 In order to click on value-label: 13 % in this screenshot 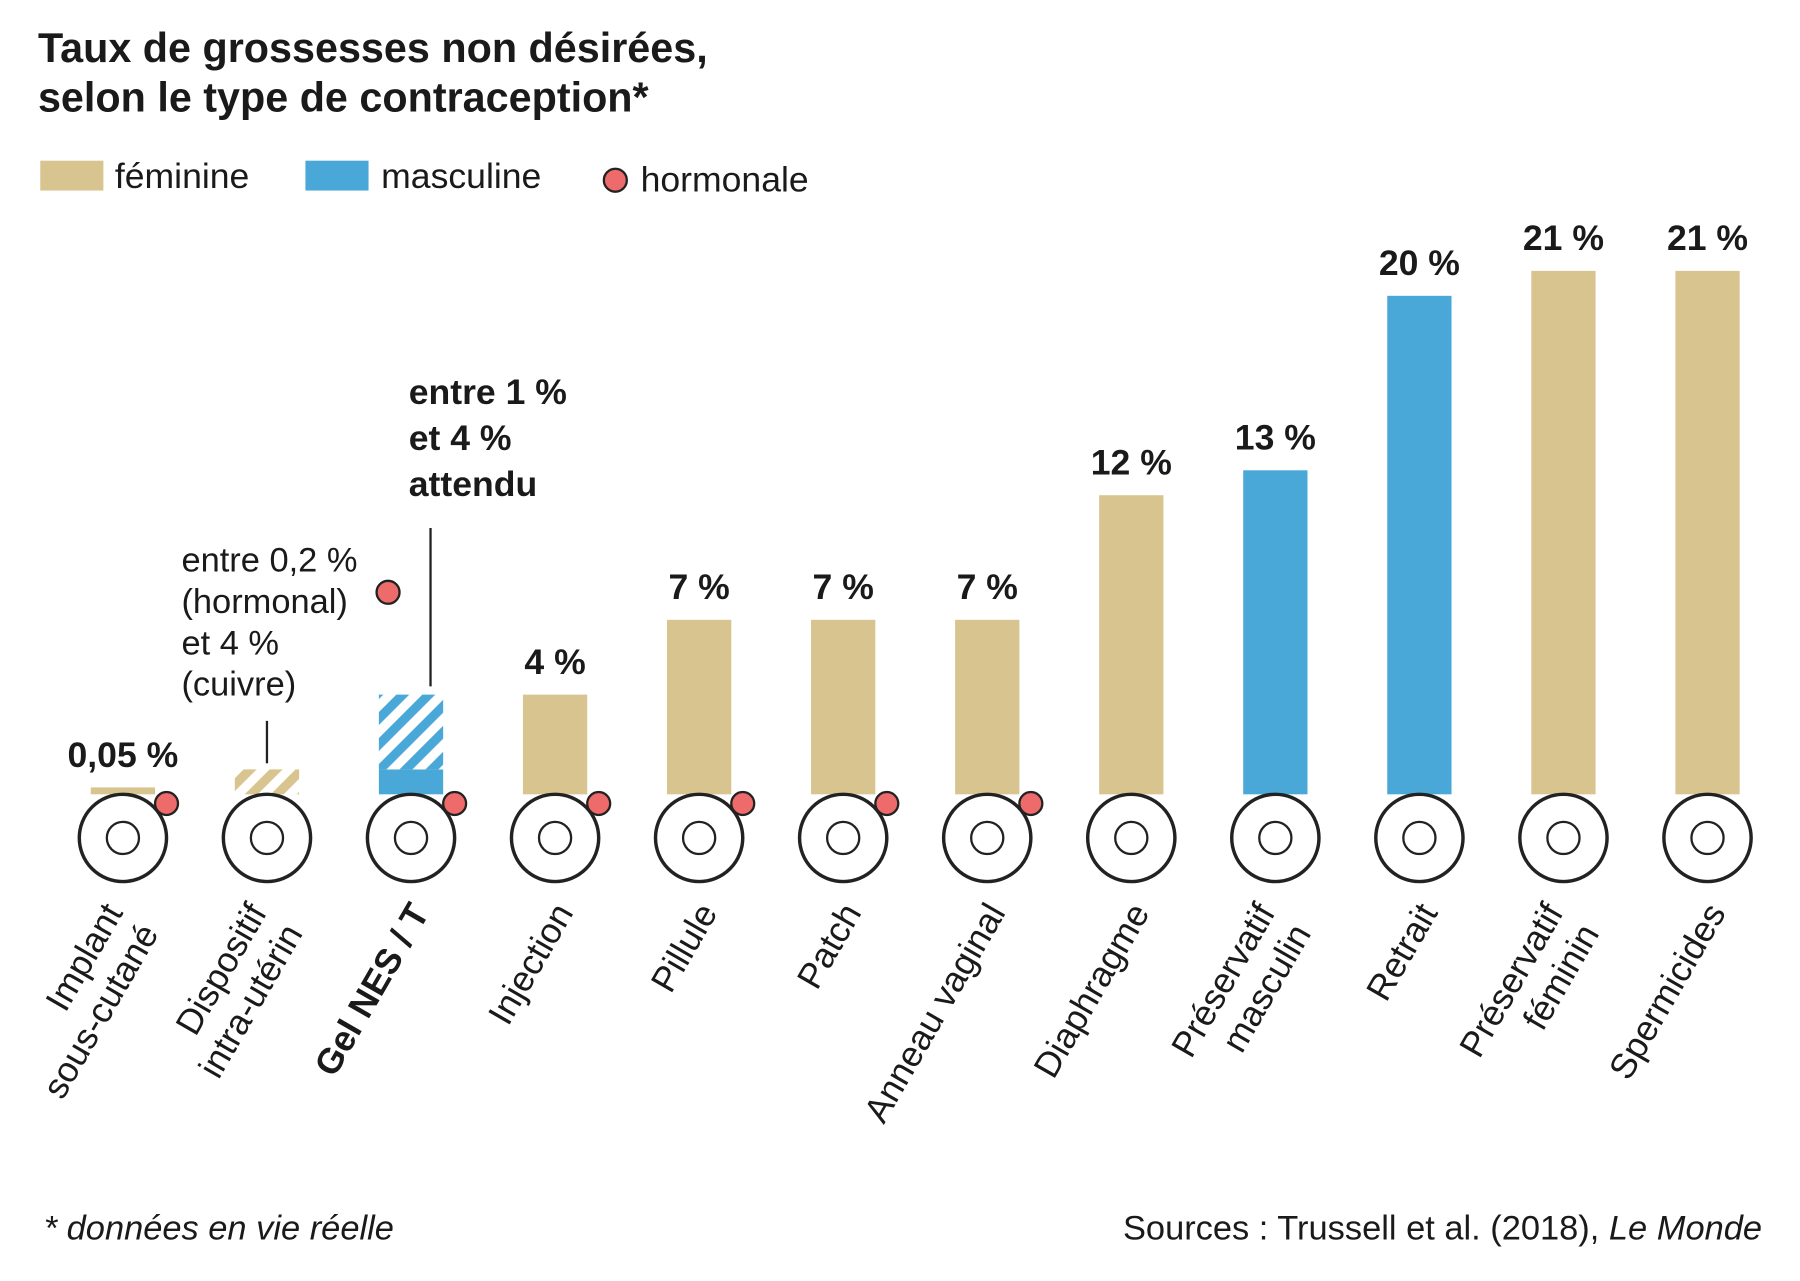, I will do `click(1275, 438)`.